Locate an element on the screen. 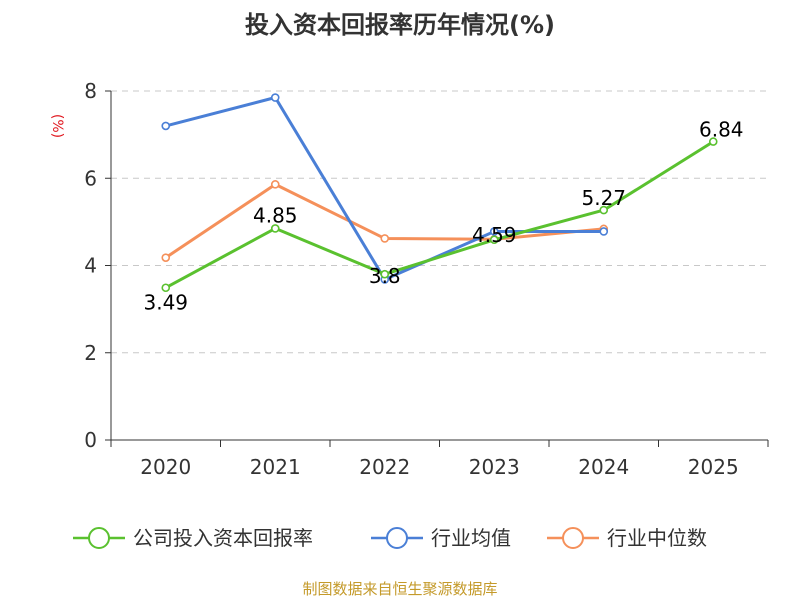 This screenshot has width=800, height=600. point-1-2020 is located at coordinates (166, 126).